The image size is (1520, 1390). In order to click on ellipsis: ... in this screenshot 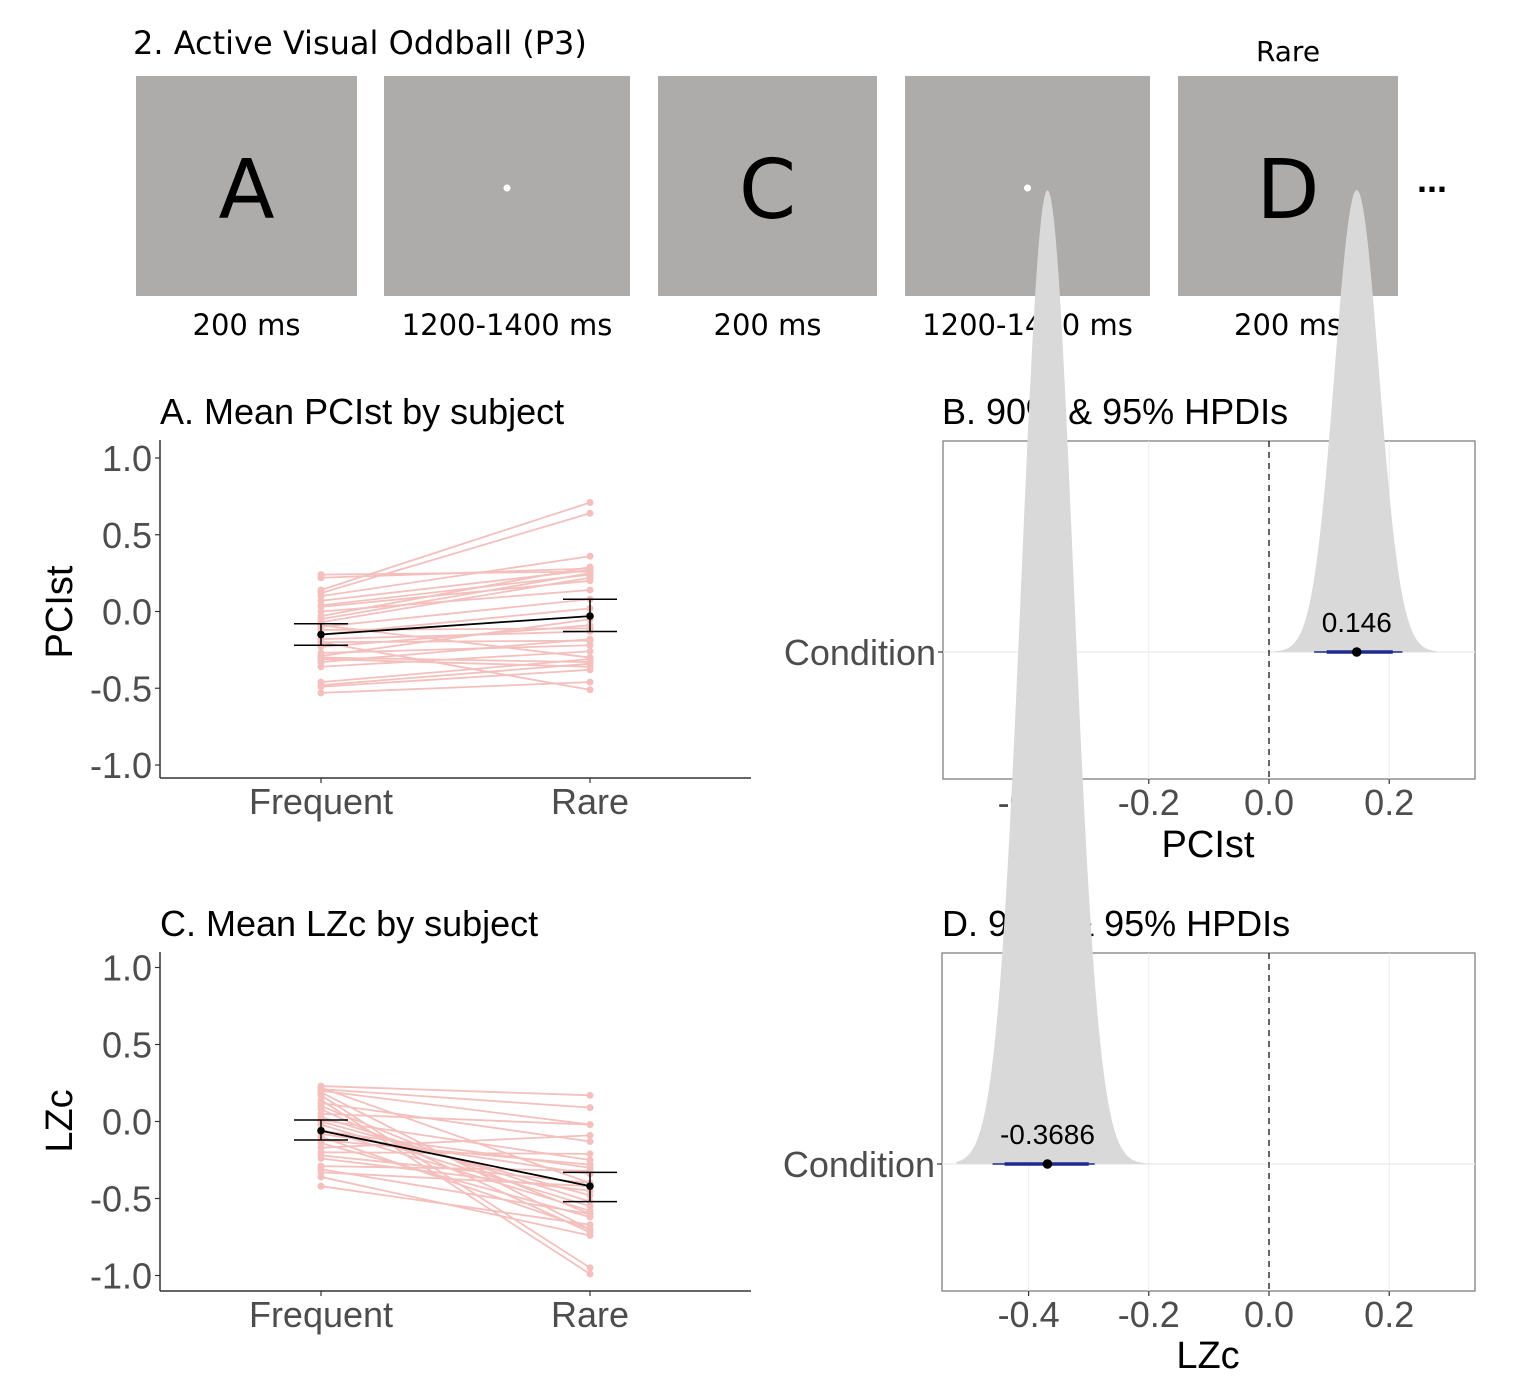, I will do `click(1432, 179)`.